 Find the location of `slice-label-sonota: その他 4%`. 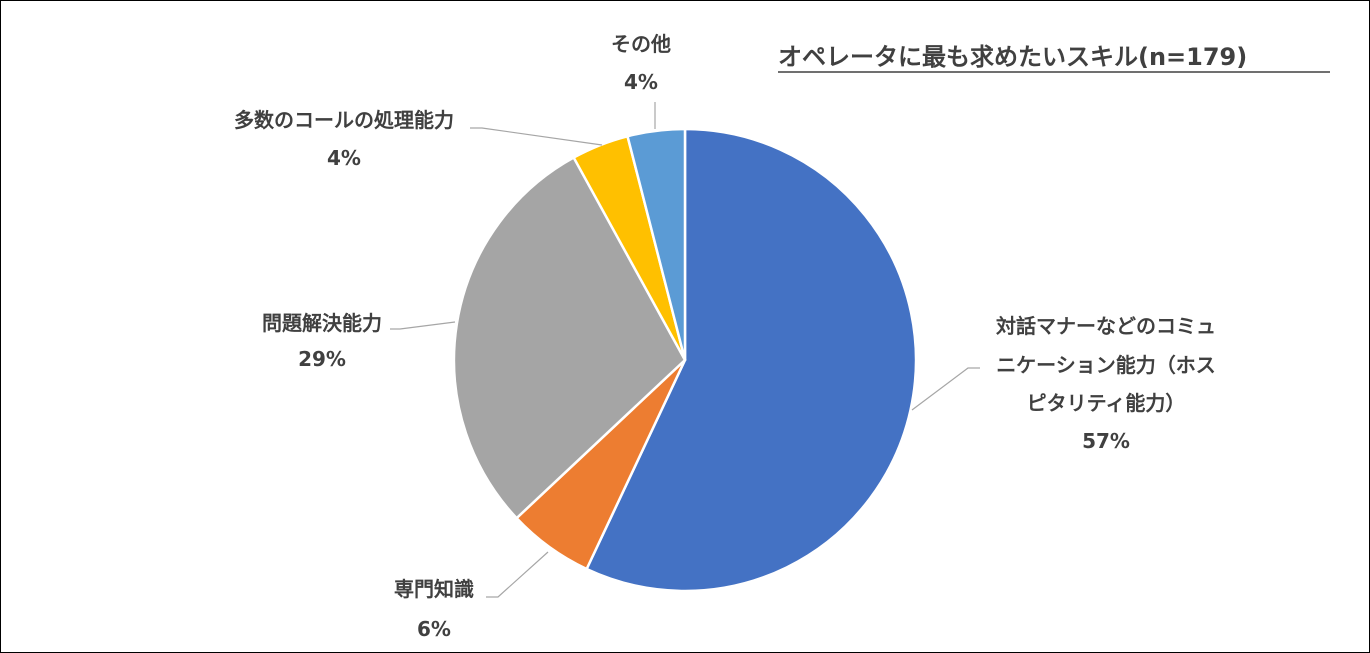

slice-label-sonota: その他 4% is located at coordinates (641, 63).